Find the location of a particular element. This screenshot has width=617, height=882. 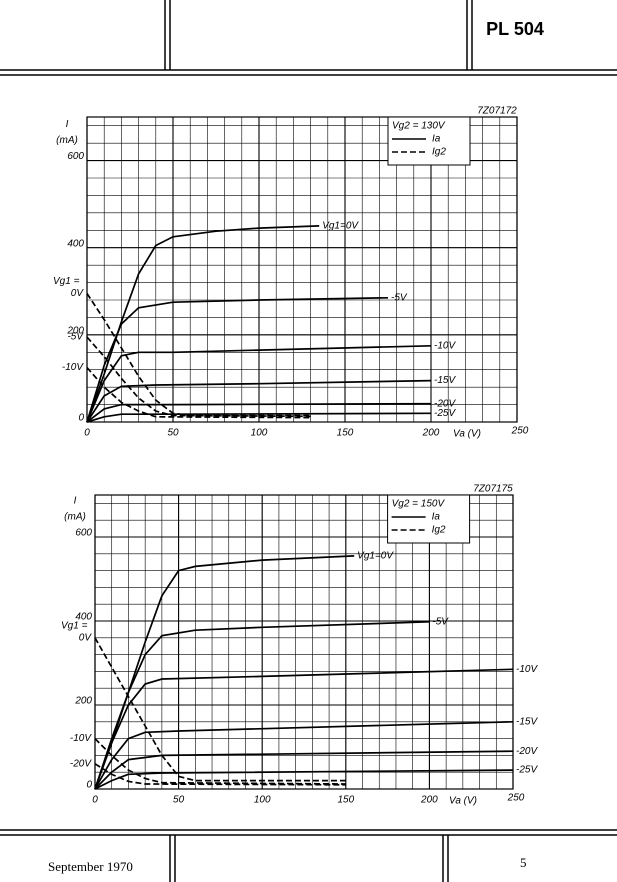

chart-code: 7Z07175 is located at coordinates (493, 489).